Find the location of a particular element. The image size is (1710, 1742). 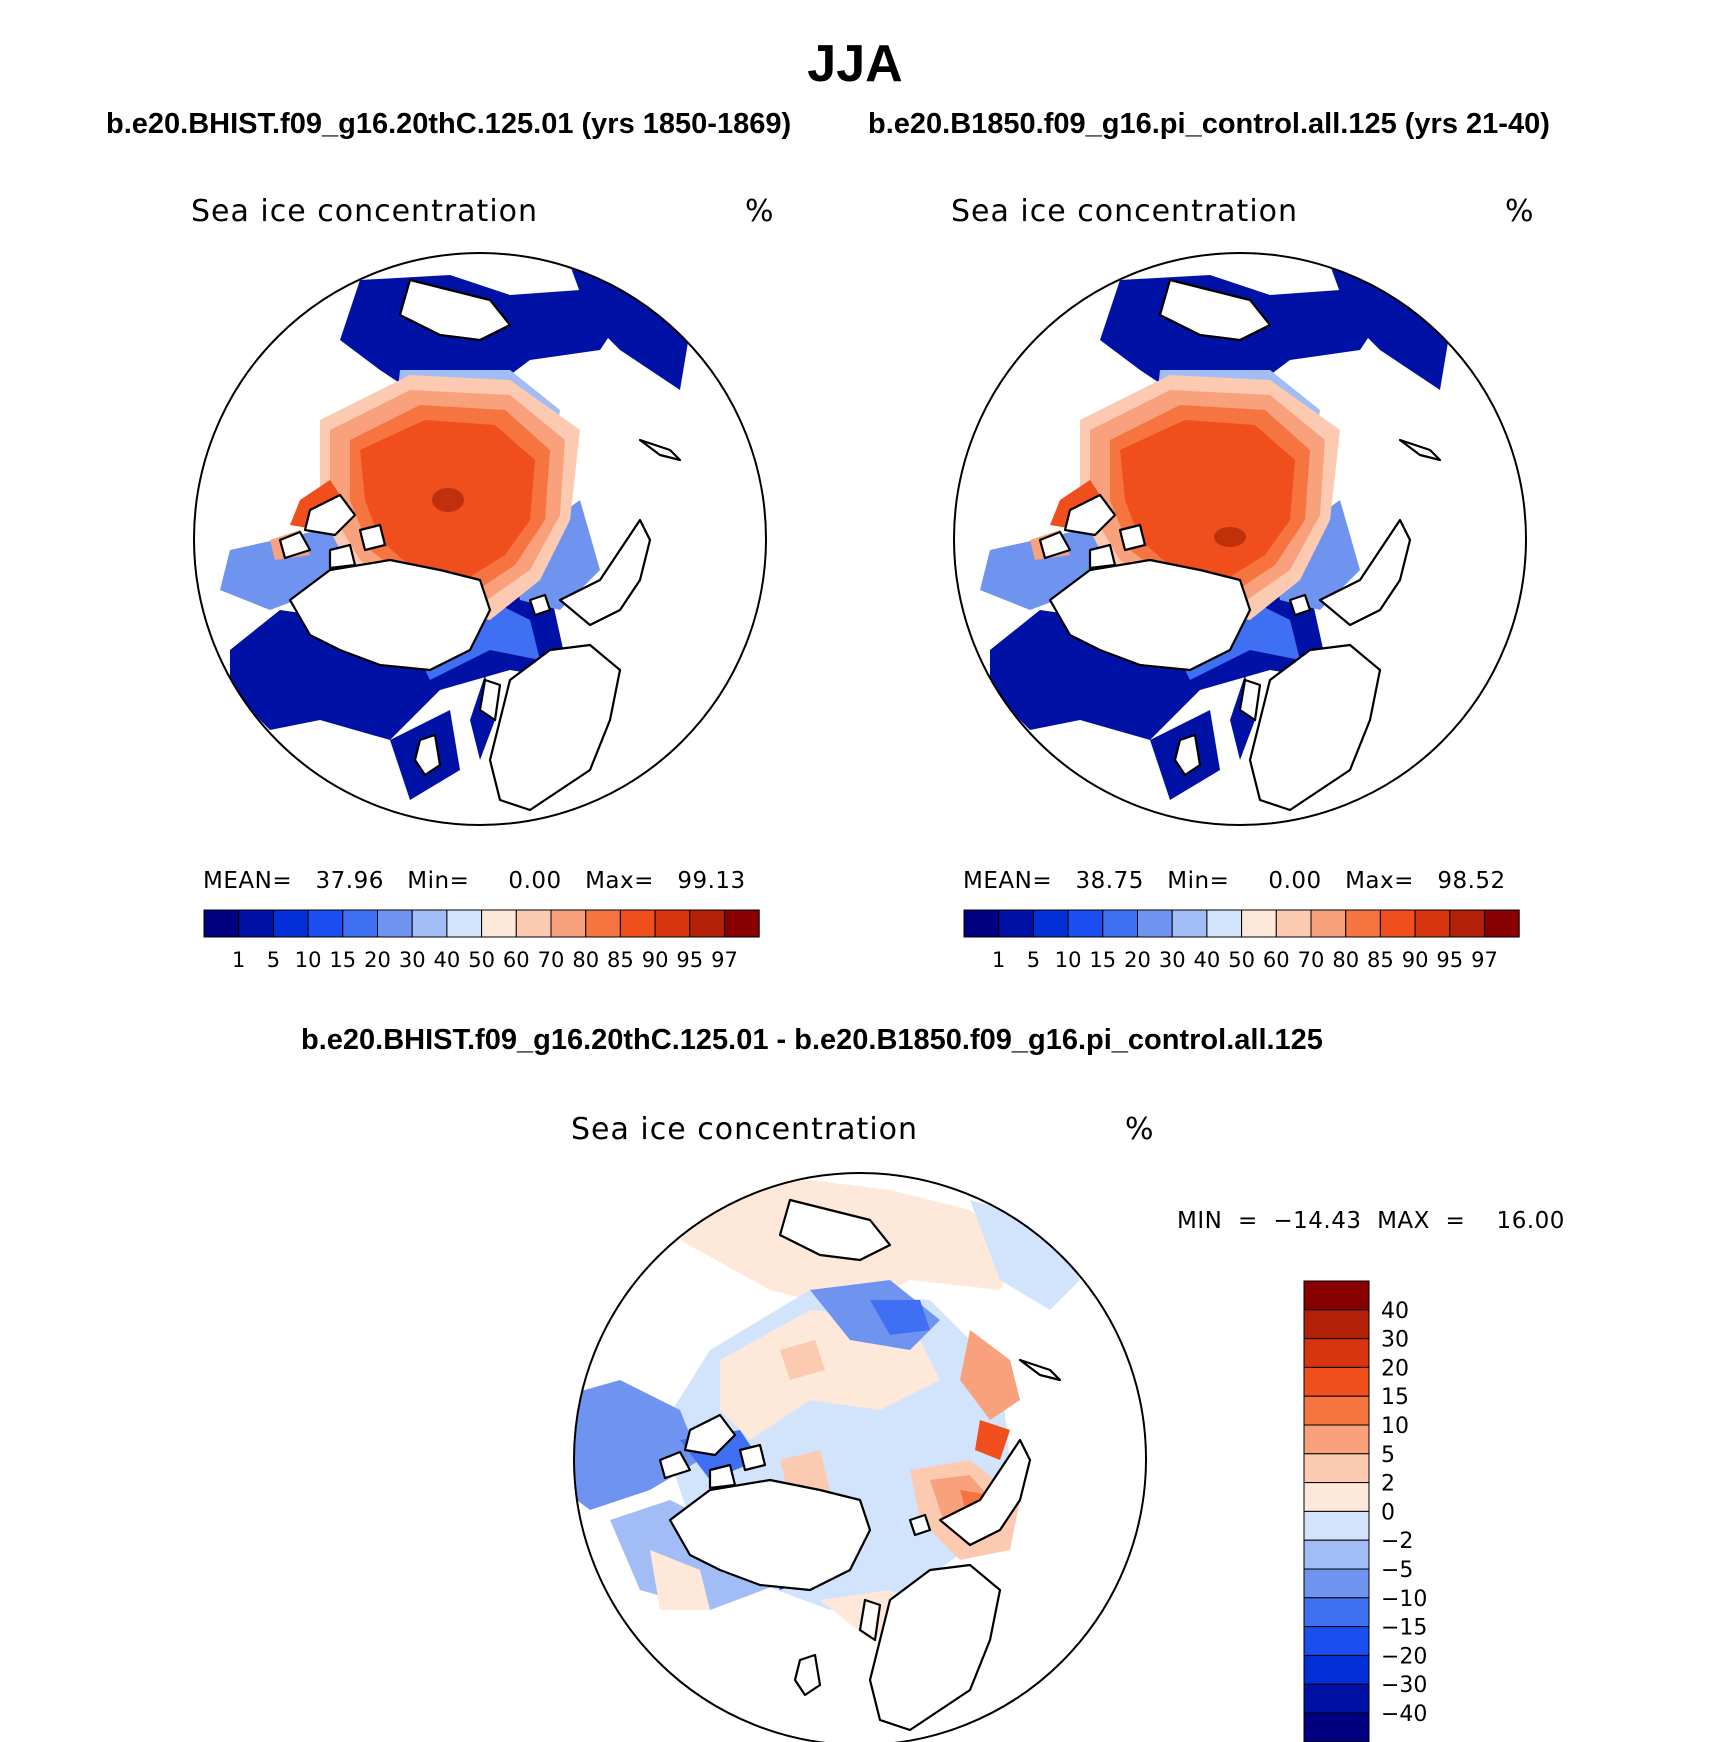

colorbar-tick-label: 50 is located at coordinates (481, 960).